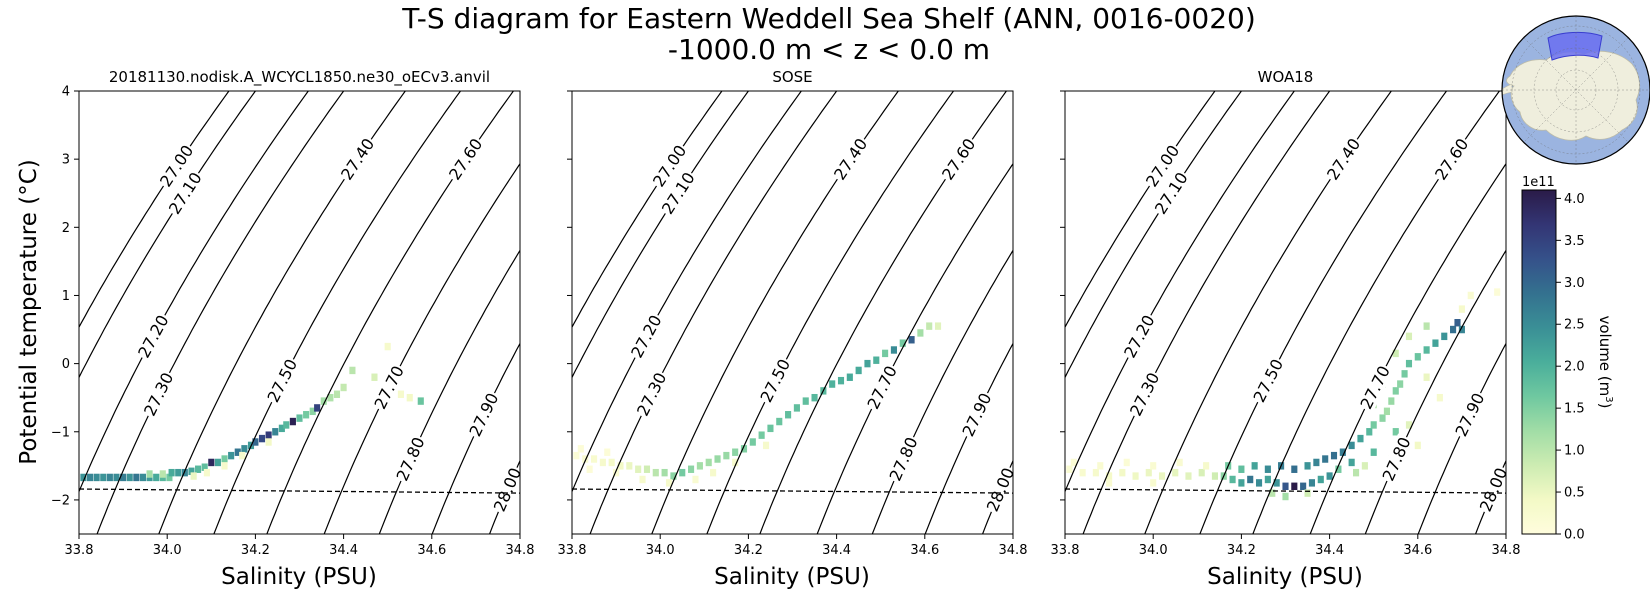 This screenshot has width=1650, height=600. Describe the element at coordinates (1539, 362) in the screenshot. I see `colorbar-gradient` at that location.